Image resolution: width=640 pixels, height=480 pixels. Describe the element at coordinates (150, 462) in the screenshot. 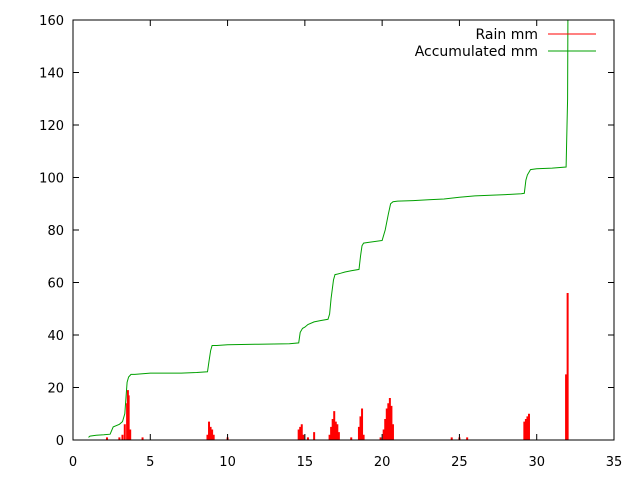

I see `x-tick-label: 5` at that location.